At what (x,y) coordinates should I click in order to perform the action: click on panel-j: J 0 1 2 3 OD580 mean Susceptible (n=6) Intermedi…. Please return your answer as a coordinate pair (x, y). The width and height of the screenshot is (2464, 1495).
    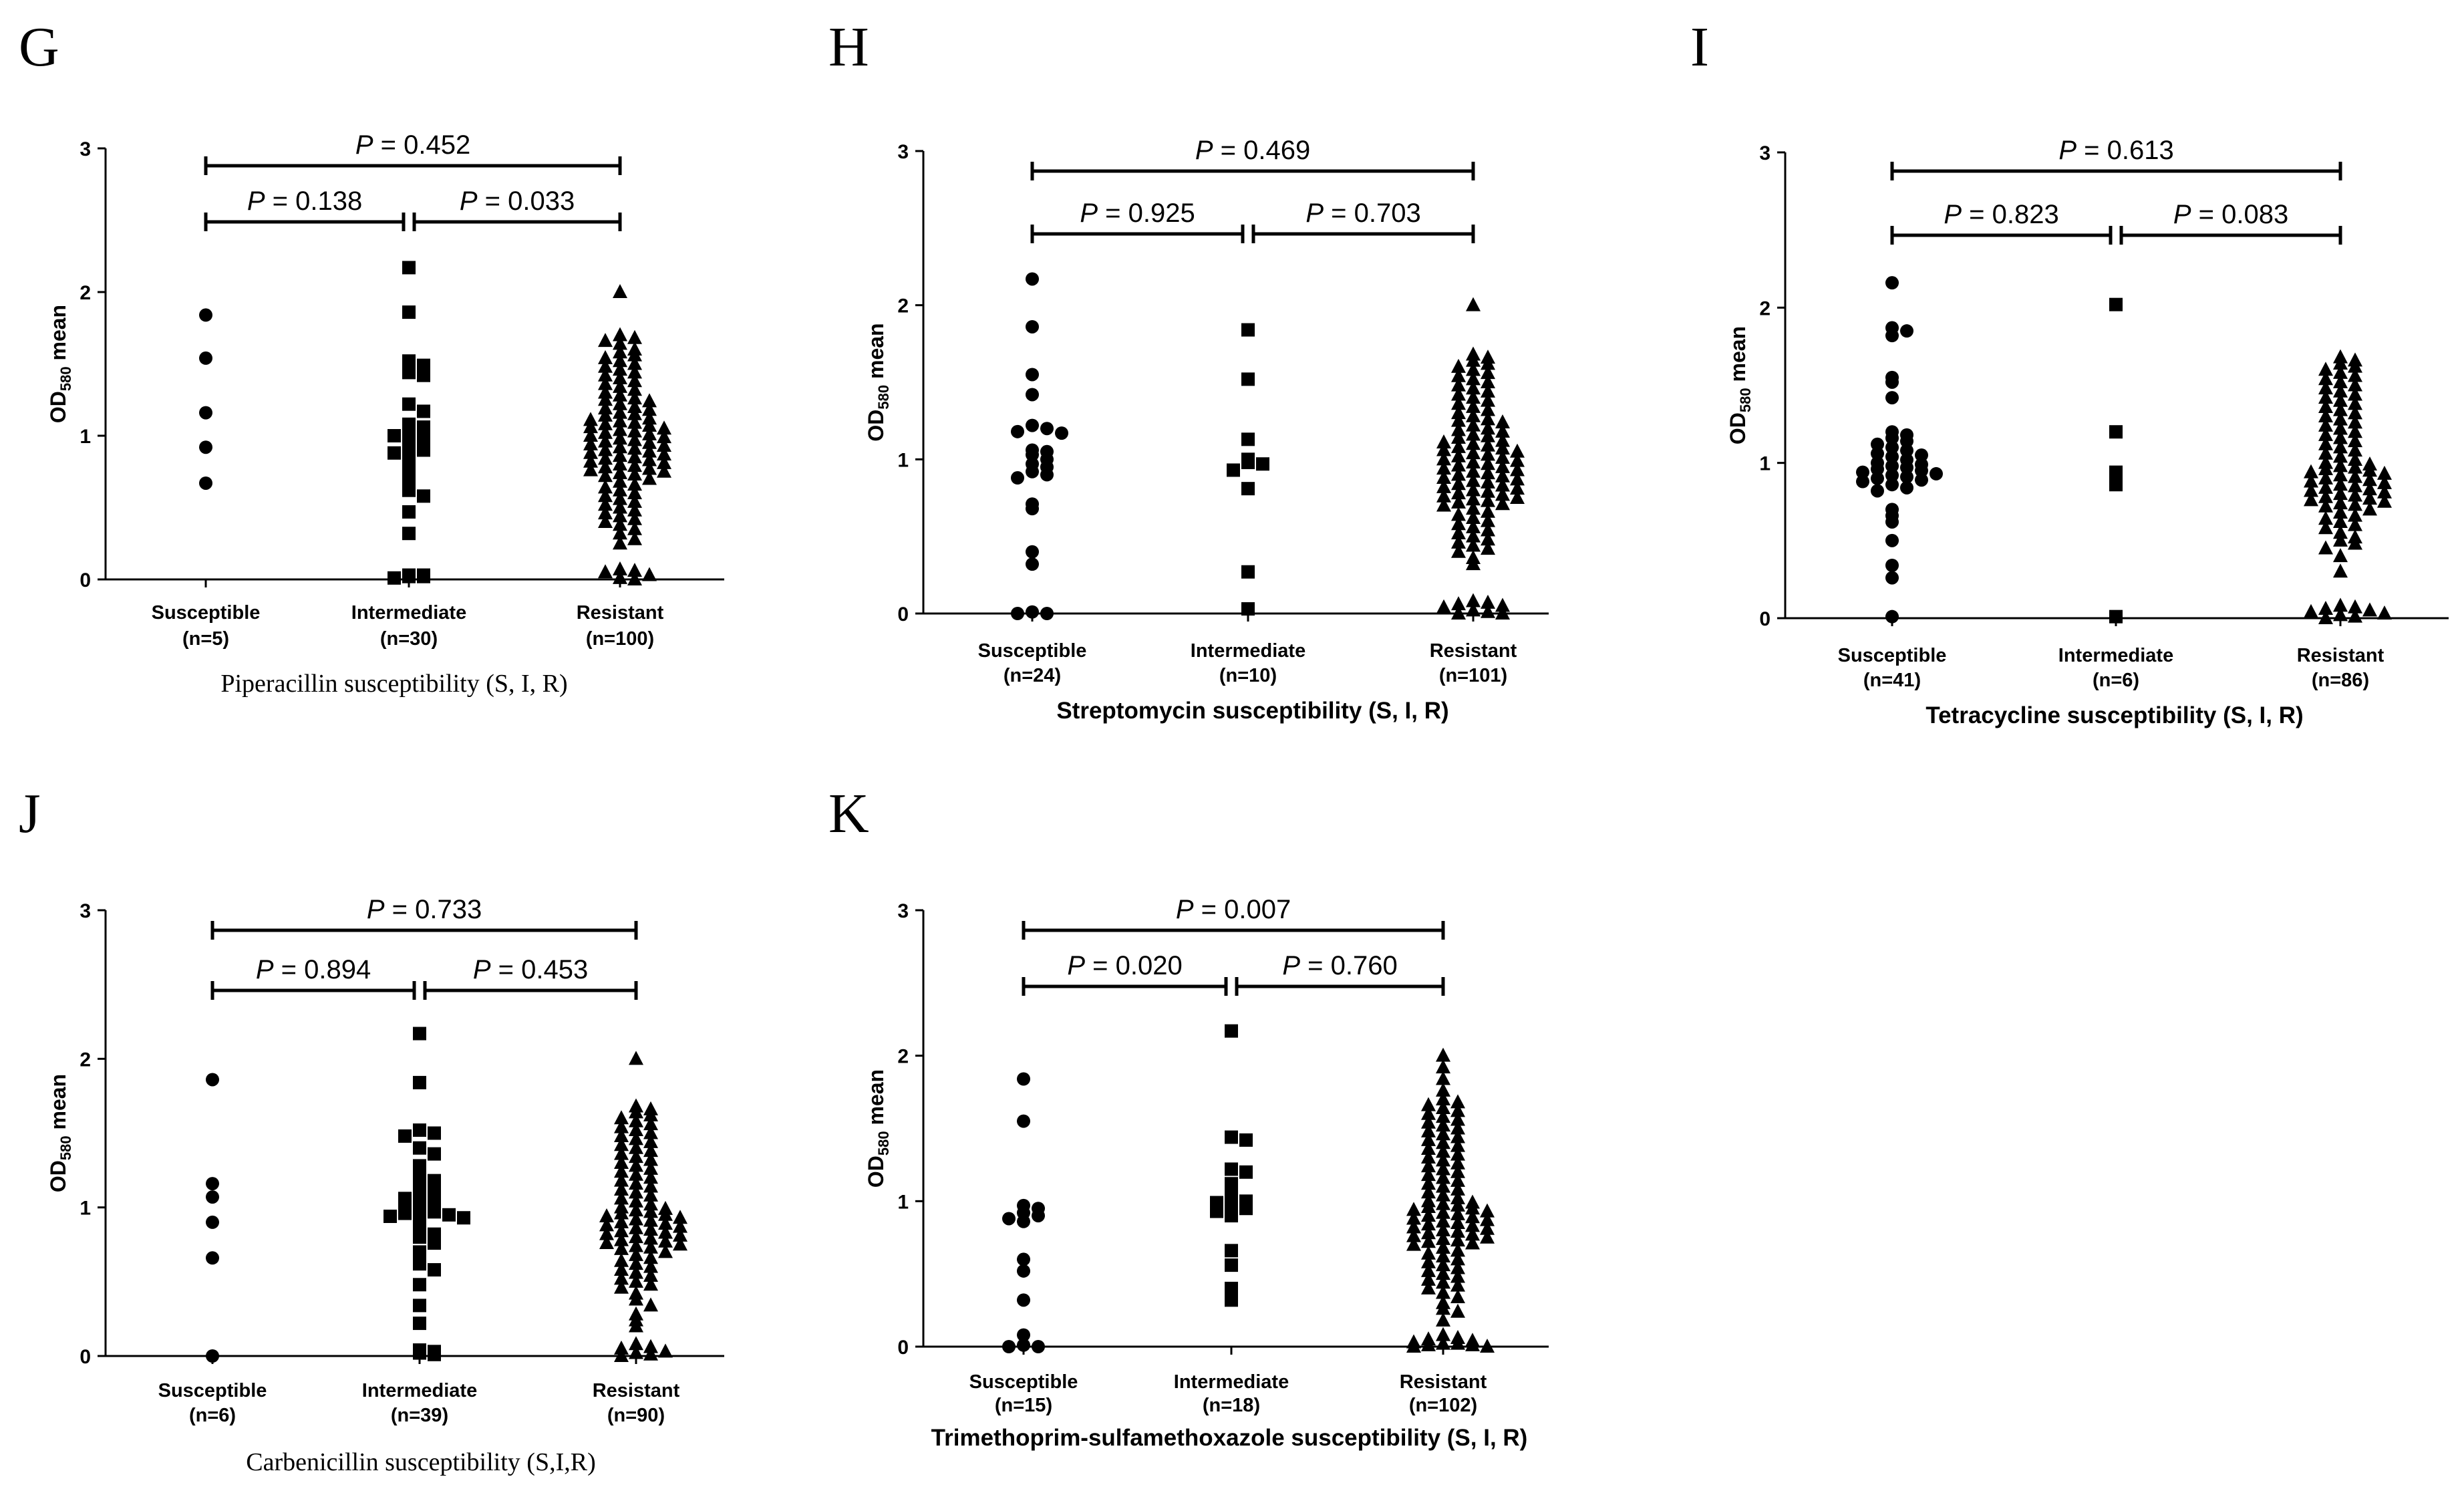
    Looking at the image, I should click on (371, 1129).